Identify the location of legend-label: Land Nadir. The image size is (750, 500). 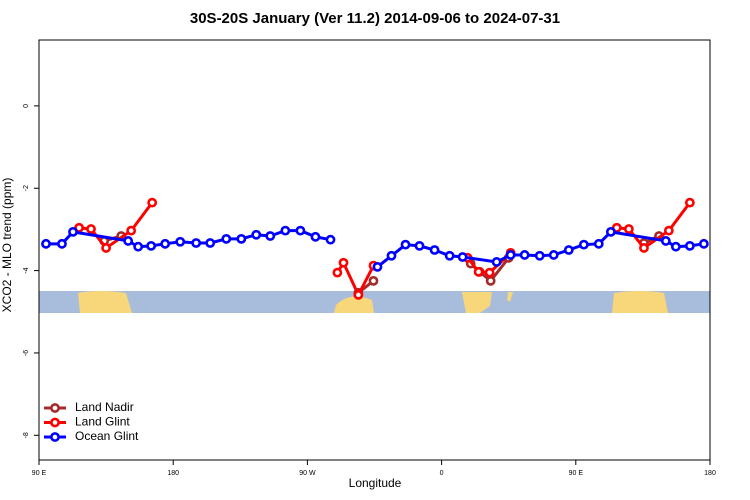
(104, 407).